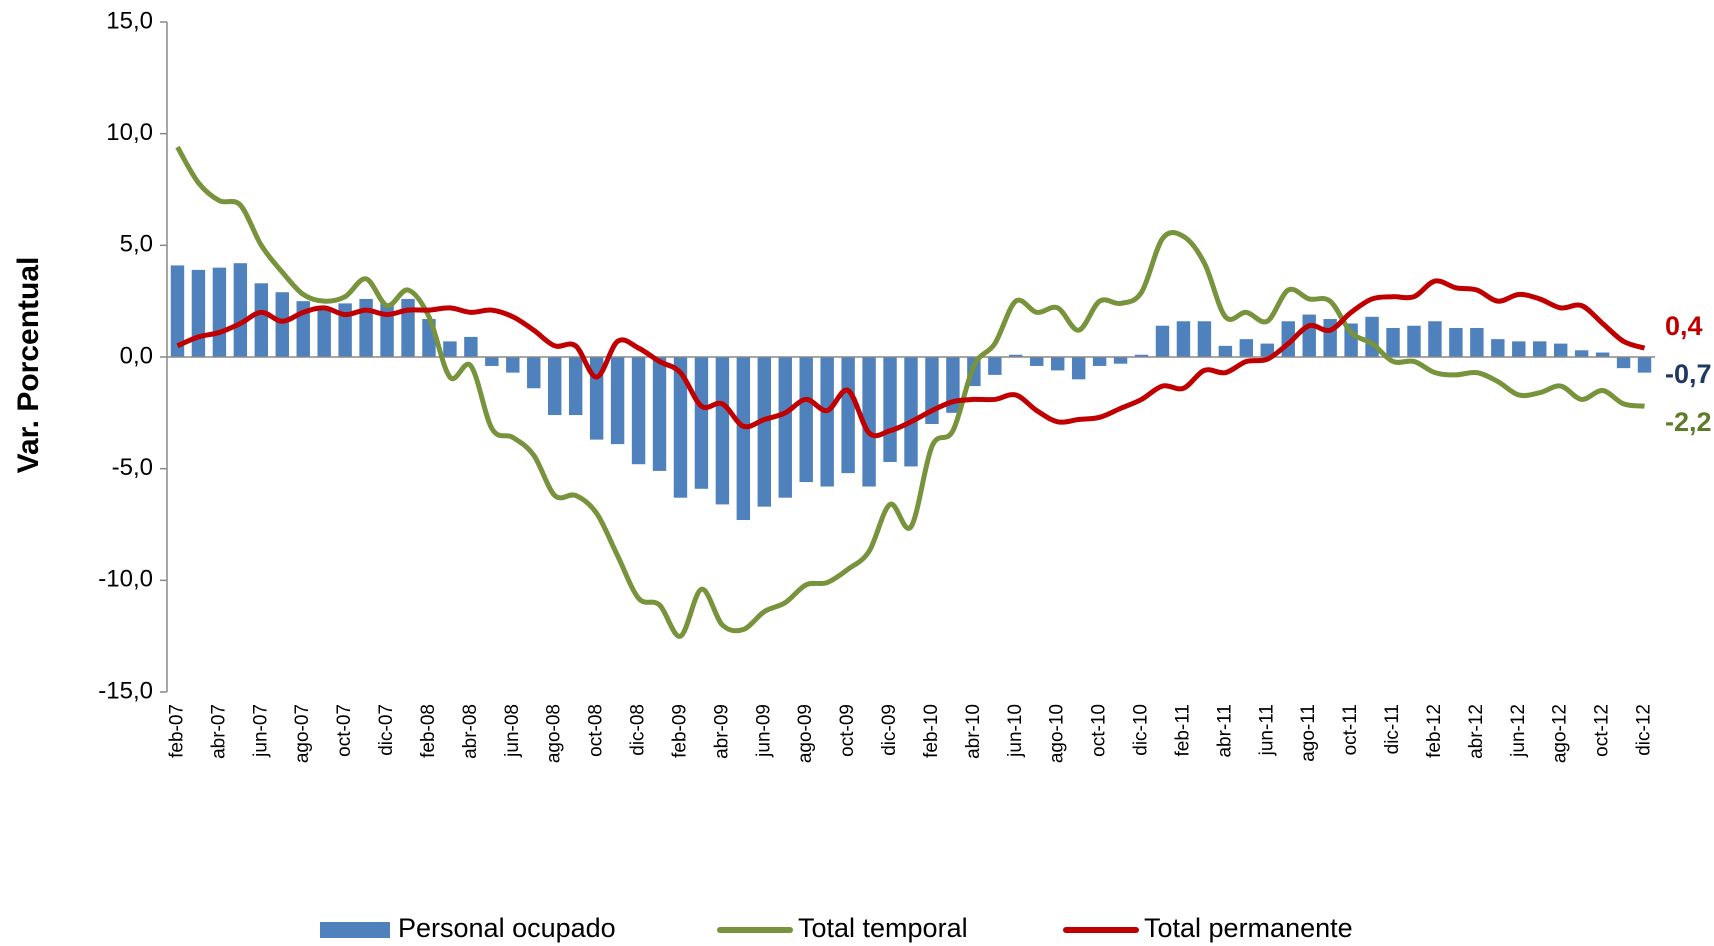 The image size is (1714, 946). What do you see at coordinates (883, 928) in the screenshot?
I see `legend-label: Total temporal` at bounding box center [883, 928].